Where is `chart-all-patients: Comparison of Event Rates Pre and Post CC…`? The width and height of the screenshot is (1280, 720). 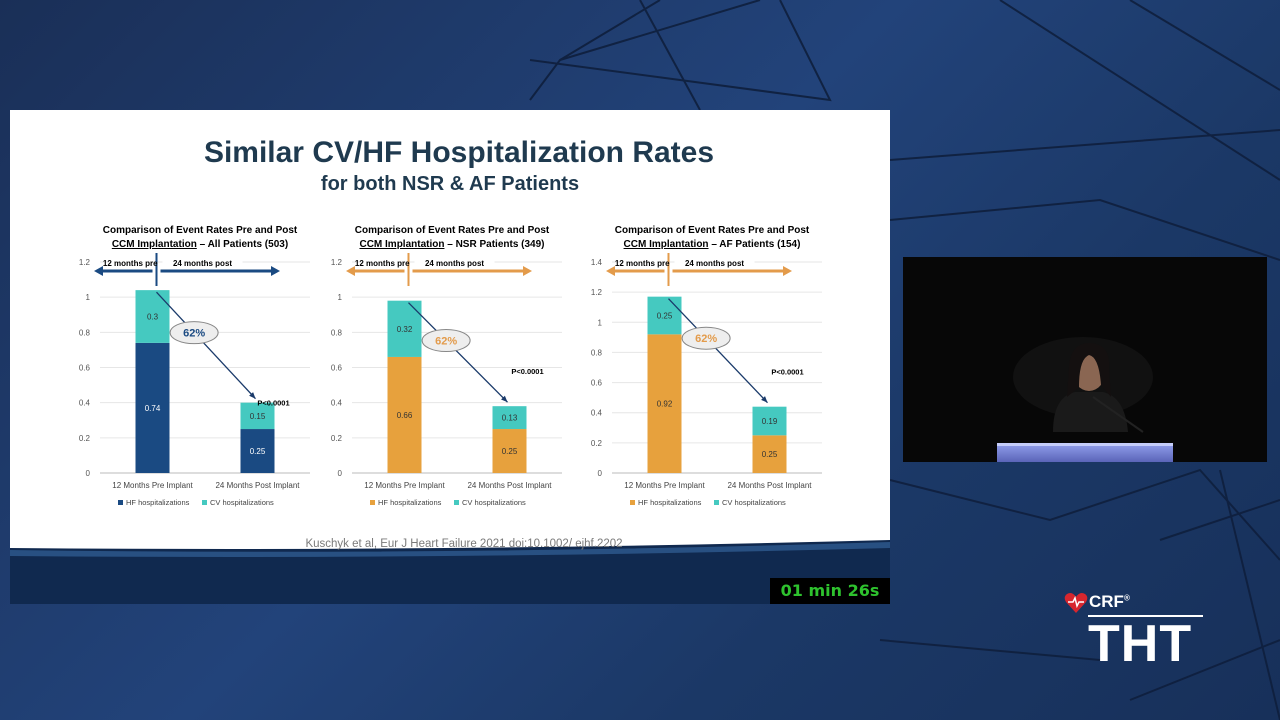
chart-all-patients: Comparison of Event Rates Pre and Post CC… is located at coordinates (194, 366).